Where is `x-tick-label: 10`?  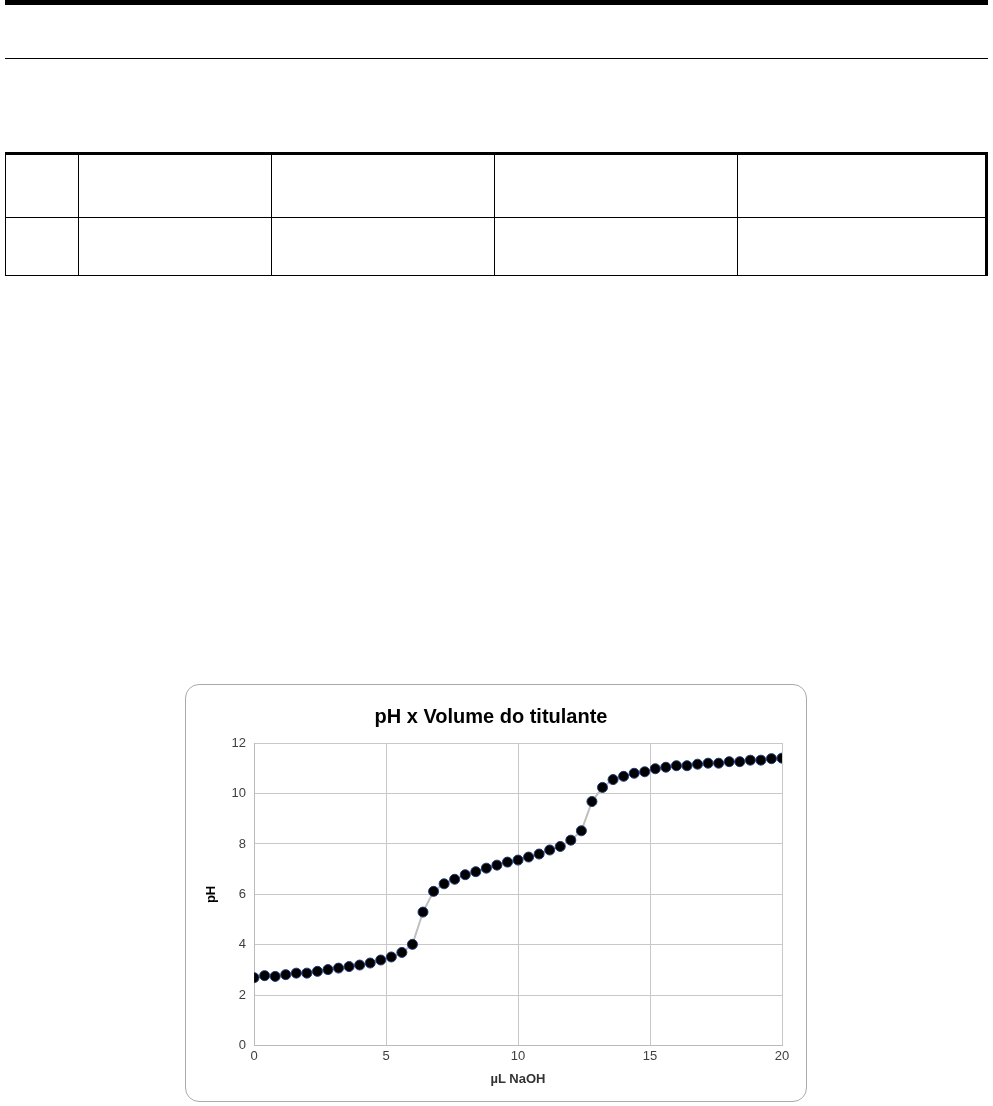 x-tick-label: 10 is located at coordinates (518, 1056).